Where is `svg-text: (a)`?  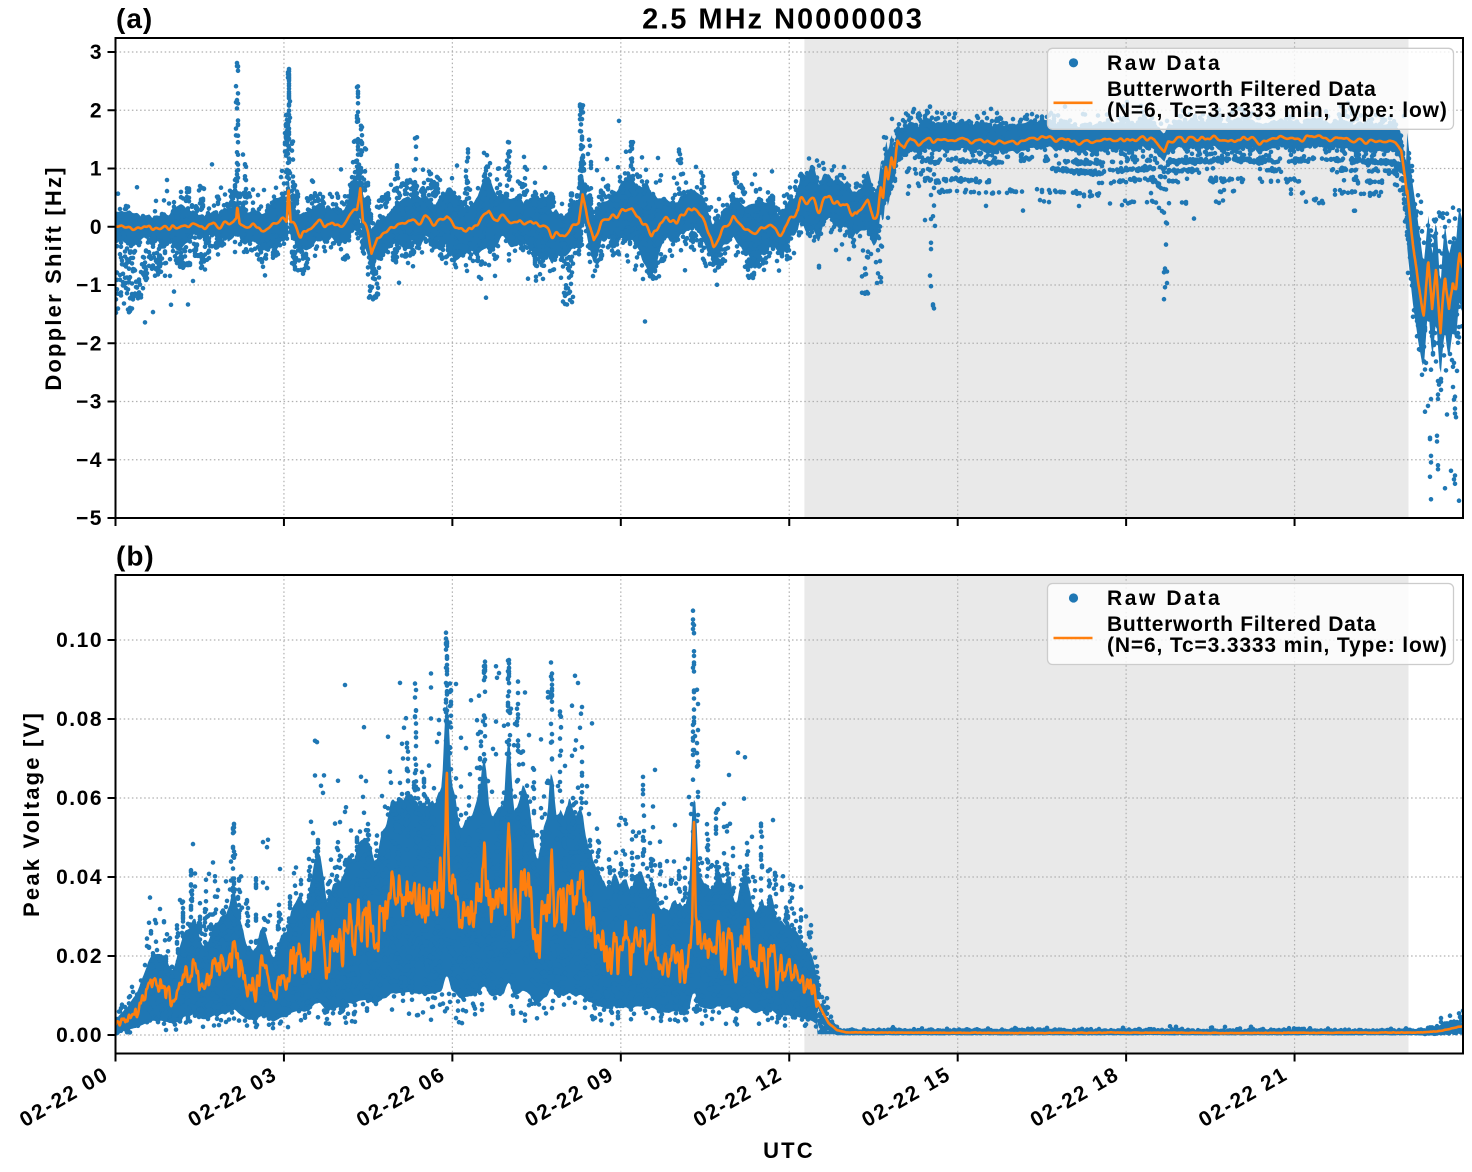
svg-text: (a) is located at coordinates (134, 18).